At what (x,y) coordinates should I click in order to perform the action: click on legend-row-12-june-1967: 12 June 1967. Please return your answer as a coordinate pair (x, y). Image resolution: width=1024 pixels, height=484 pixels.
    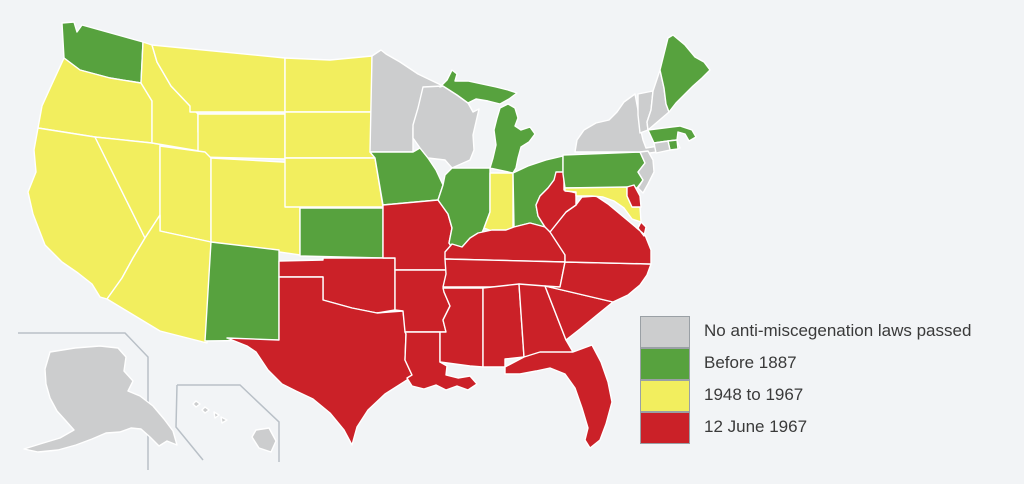
    Looking at the image, I should click on (805, 427).